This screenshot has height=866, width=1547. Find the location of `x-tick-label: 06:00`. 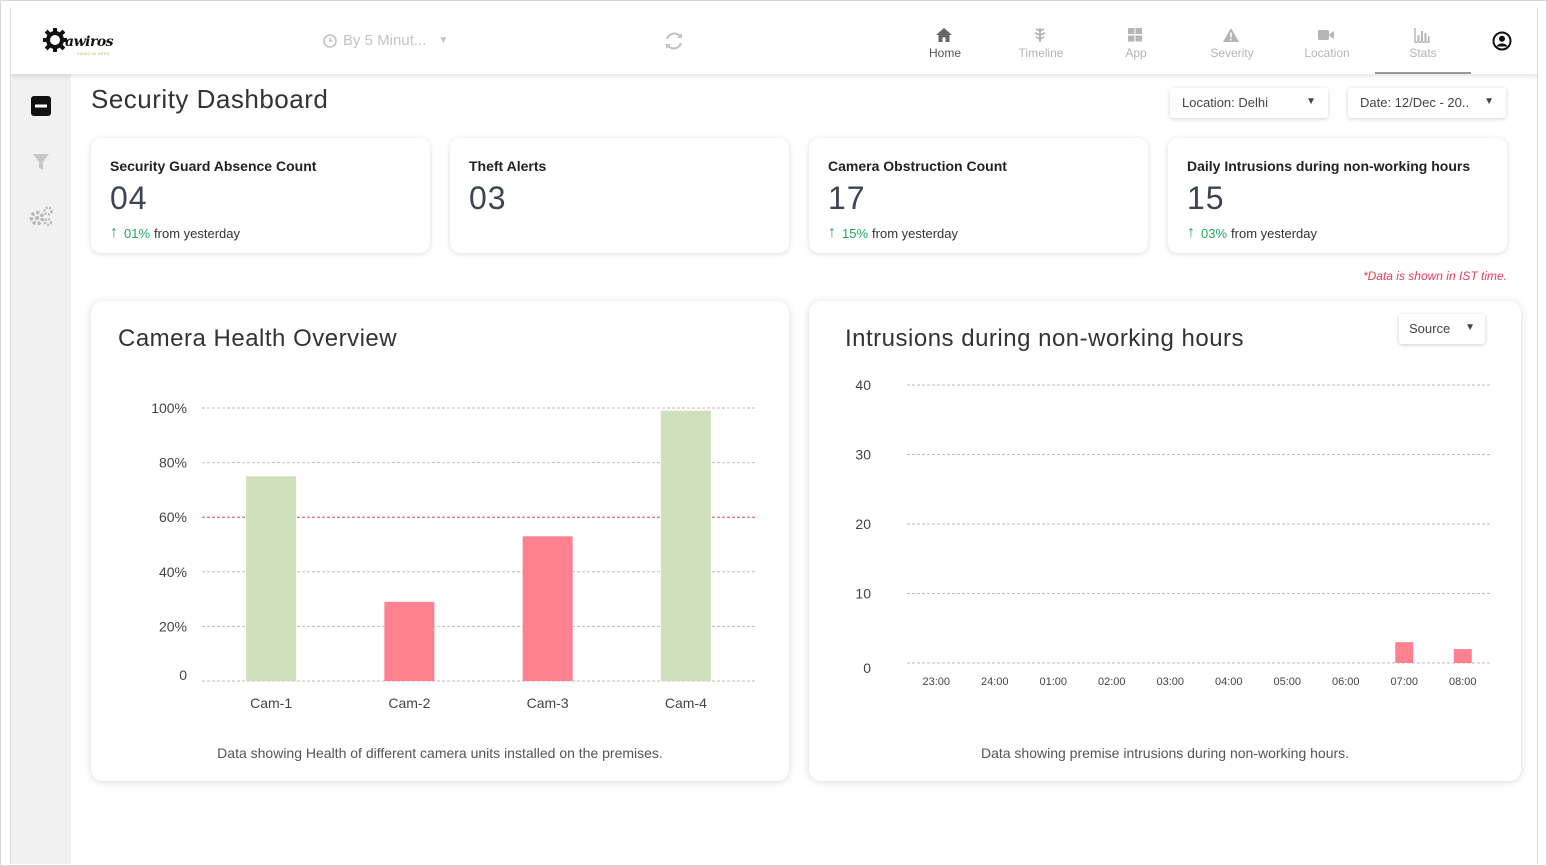

x-tick-label: 06:00 is located at coordinates (1346, 682).